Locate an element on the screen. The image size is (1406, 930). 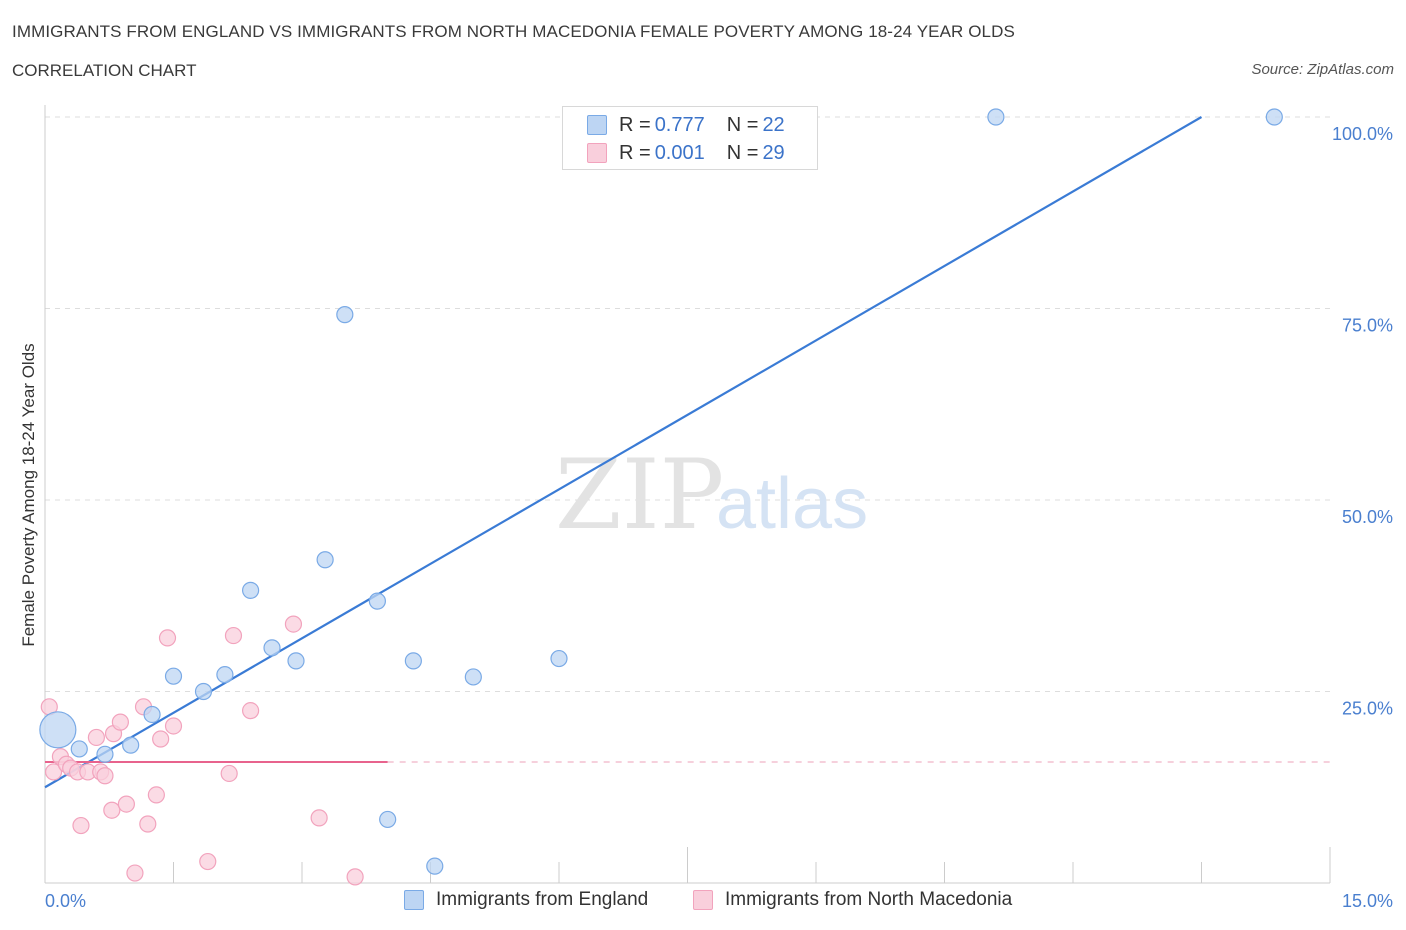
legend-row-macedonia: R = 0.001 N = 29 is located at coordinates (688, 153).